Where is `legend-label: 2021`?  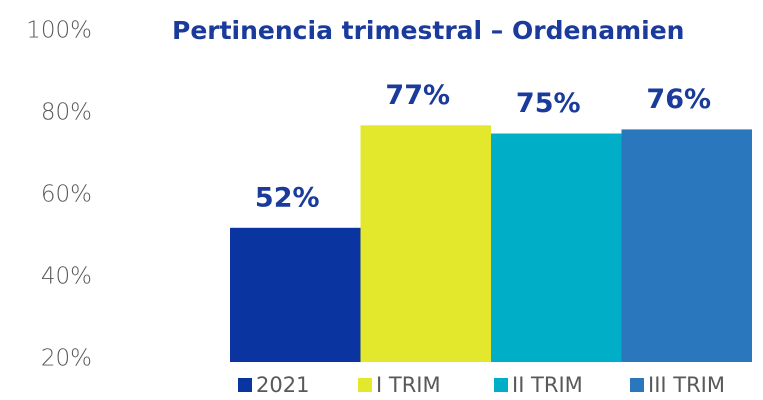 legend-label: 2021 is located at coordinates (282, 385).